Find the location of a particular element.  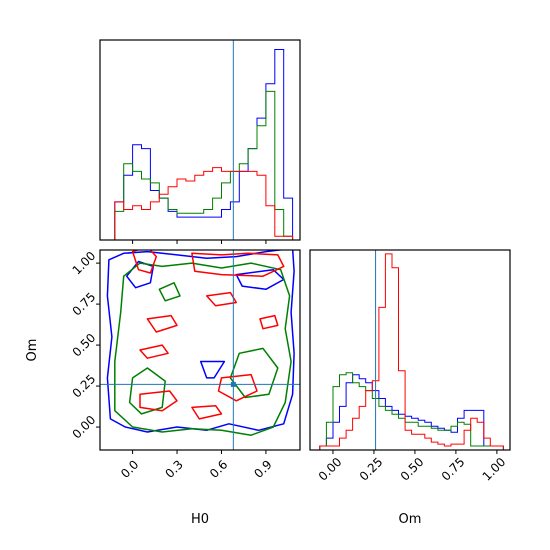

x-axis-label-h0: H0 is located at coordinates (200, 519).